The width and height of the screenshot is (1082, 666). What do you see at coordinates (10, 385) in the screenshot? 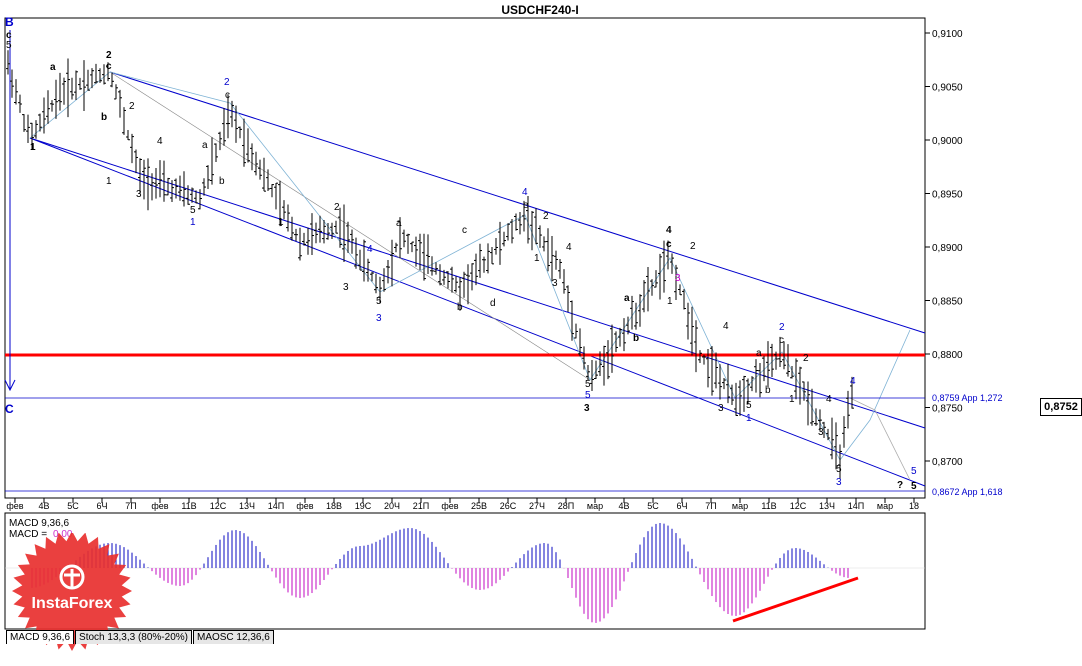
I see `wave-c-arrow-head` at bounding box center [10, 385].